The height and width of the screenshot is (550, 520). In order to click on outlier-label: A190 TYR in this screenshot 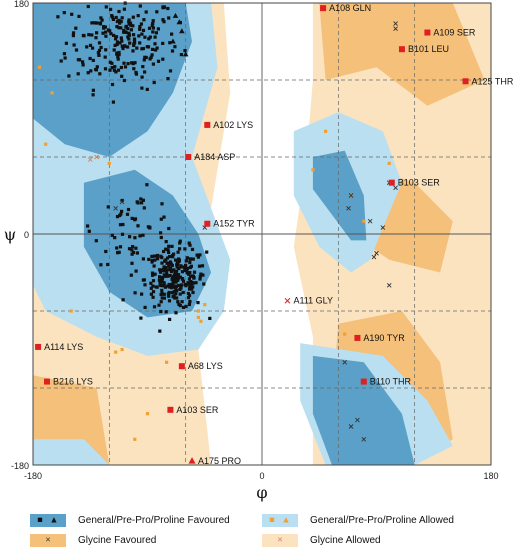, I will do `click(384, 338)`.